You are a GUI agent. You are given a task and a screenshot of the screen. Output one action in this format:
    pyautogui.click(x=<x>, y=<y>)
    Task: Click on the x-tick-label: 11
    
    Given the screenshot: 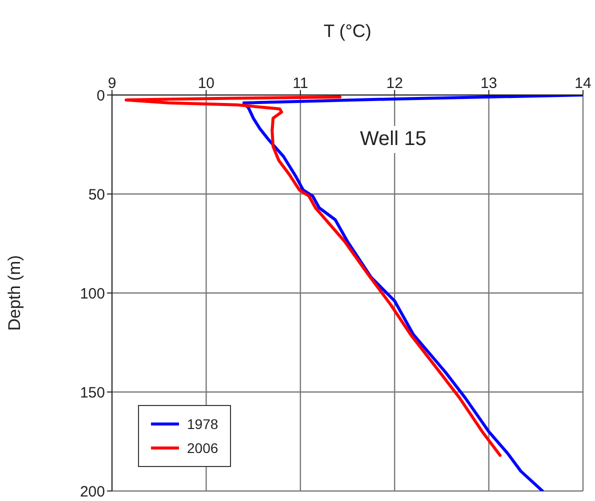 What is the action you would take?
    pyautogui.click(x=300, y=83)
    